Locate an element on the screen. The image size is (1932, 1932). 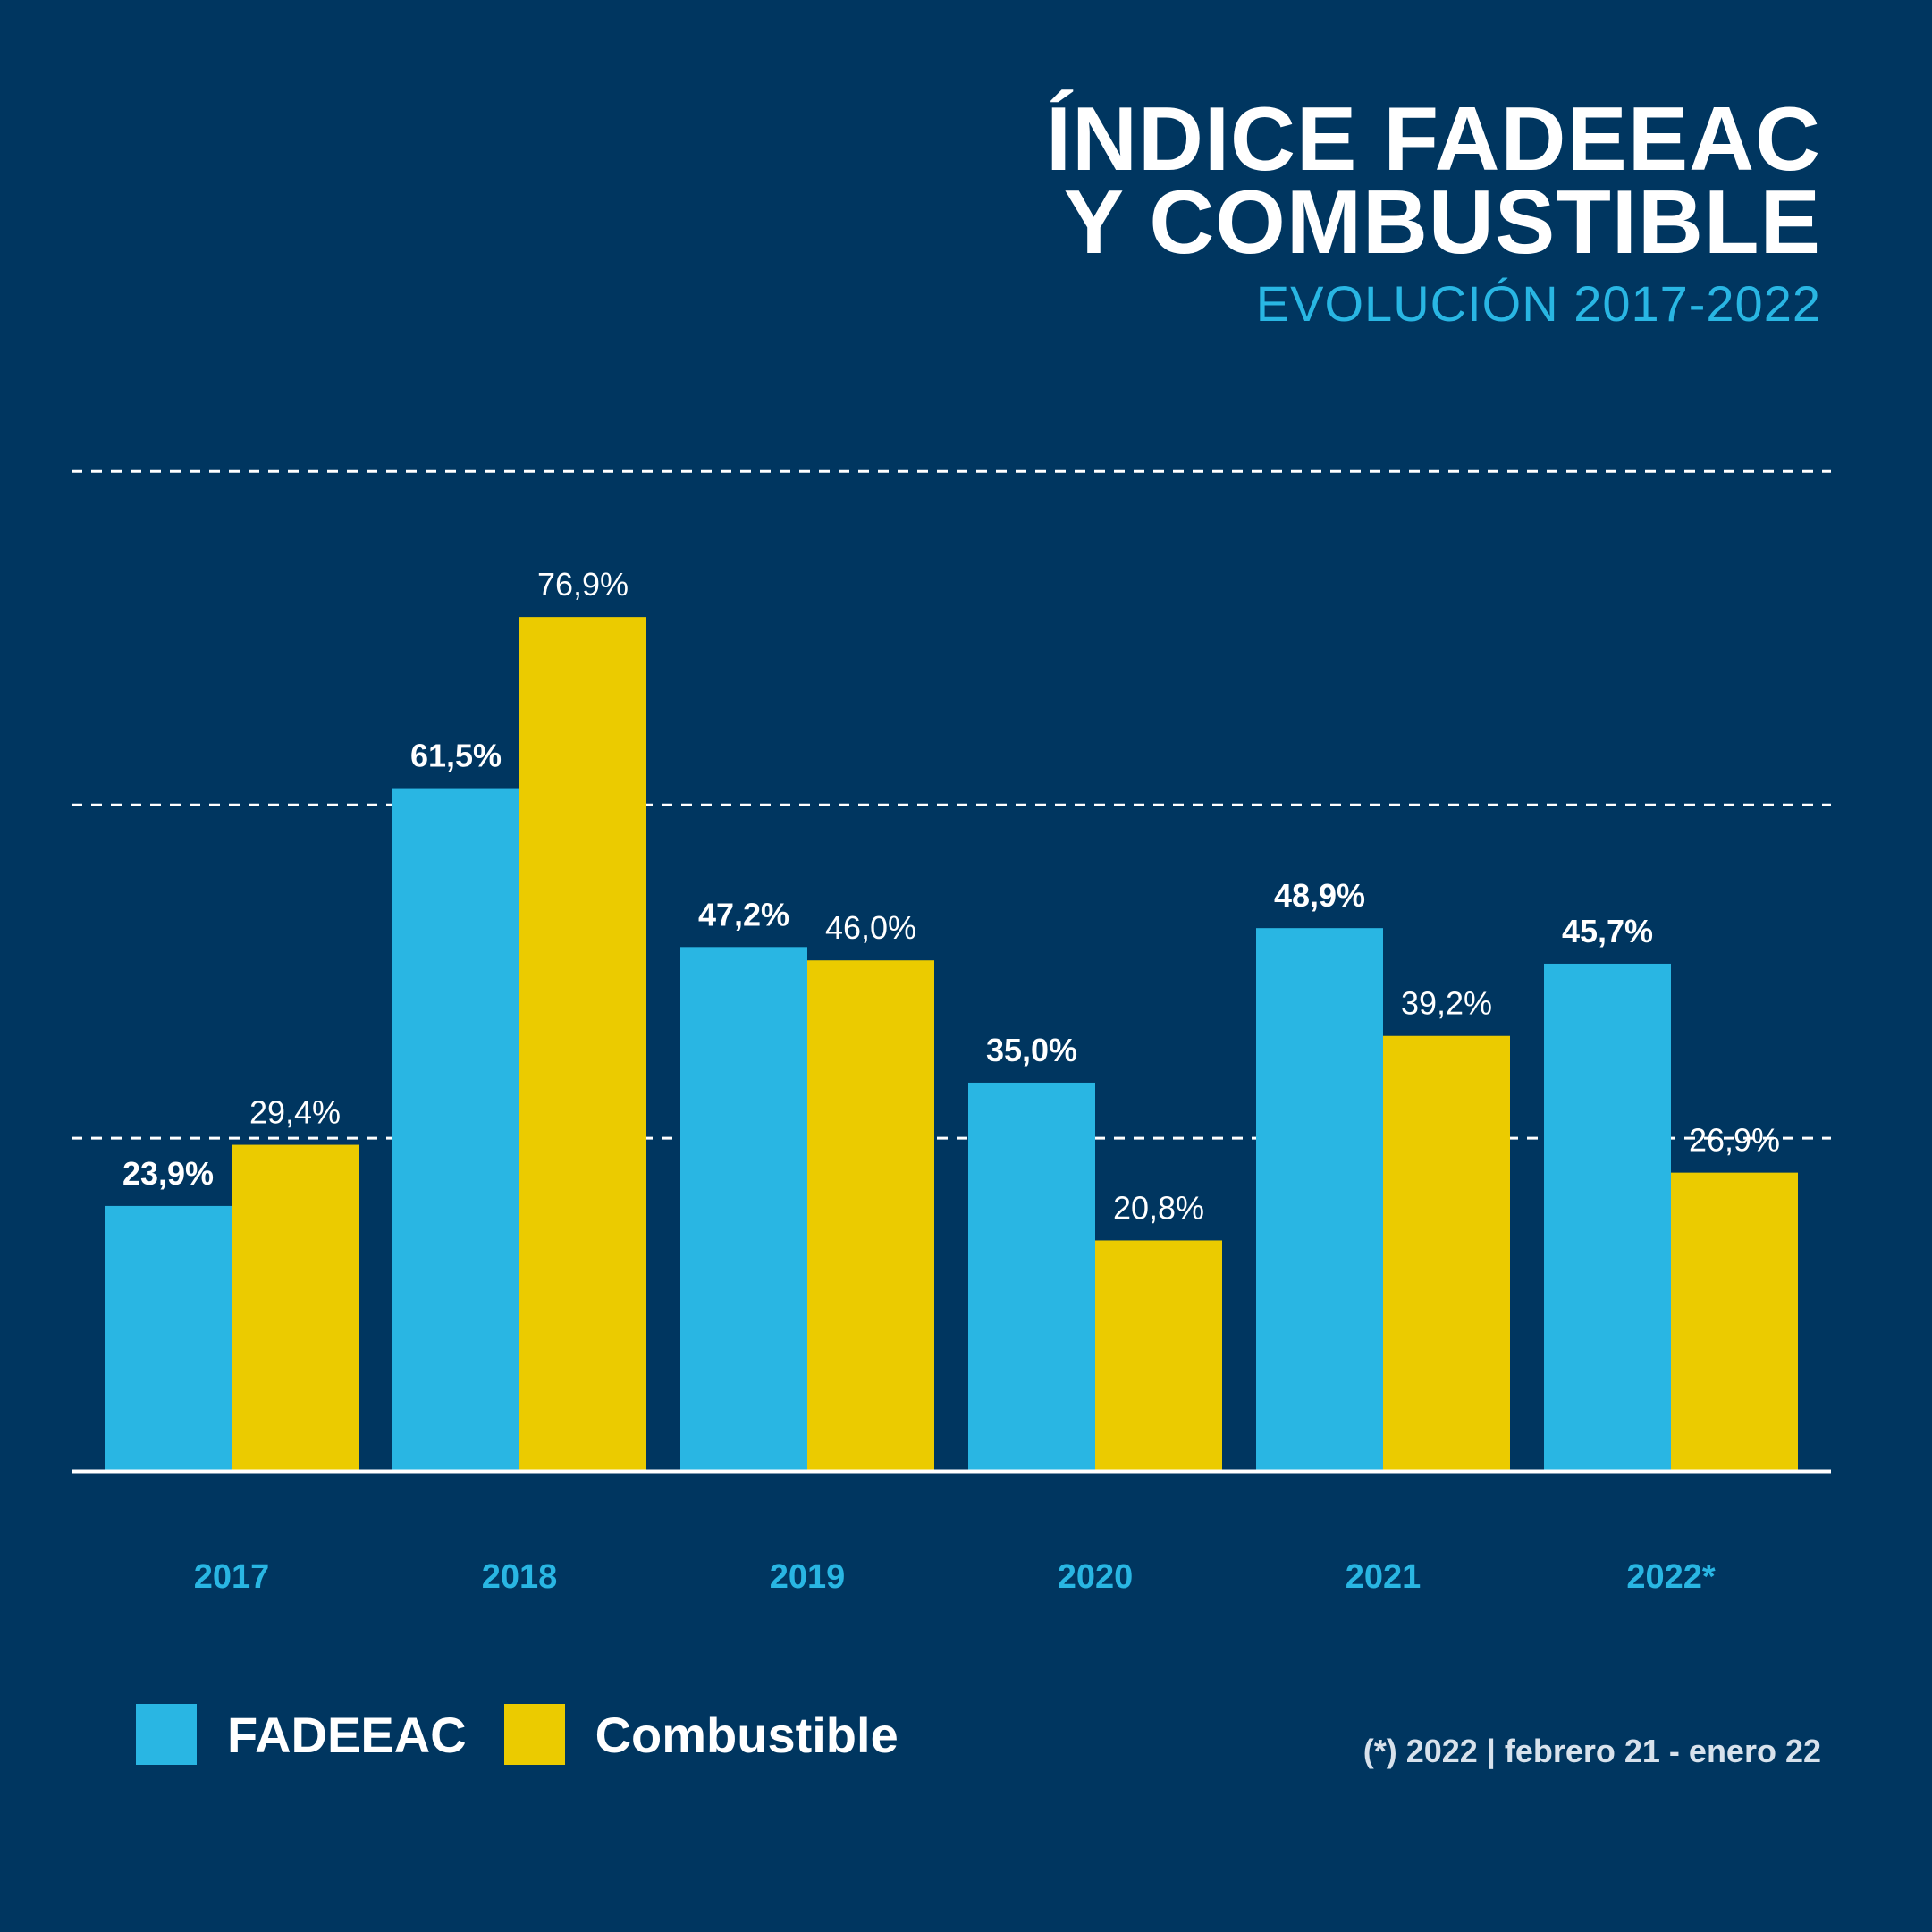
legend-label-fadeeac: FADEEAC is located at coordinates (347, 1734).